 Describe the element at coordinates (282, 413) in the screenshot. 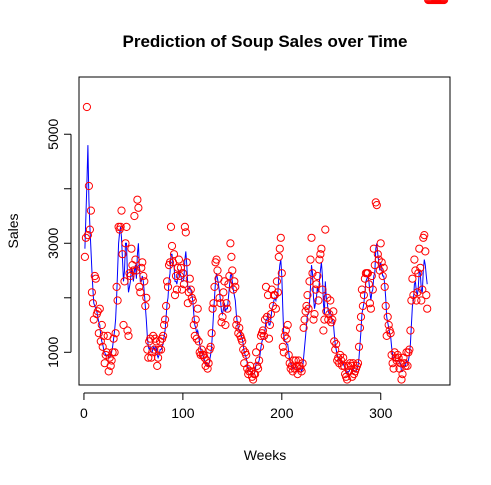

I see `x-tick-label: 200` at that location.